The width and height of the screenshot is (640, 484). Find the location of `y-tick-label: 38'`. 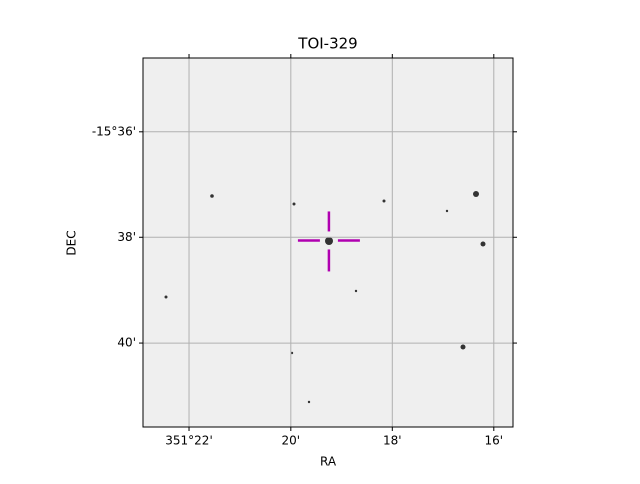

y-tick-label: 38' is located at coordinates (126, 237).